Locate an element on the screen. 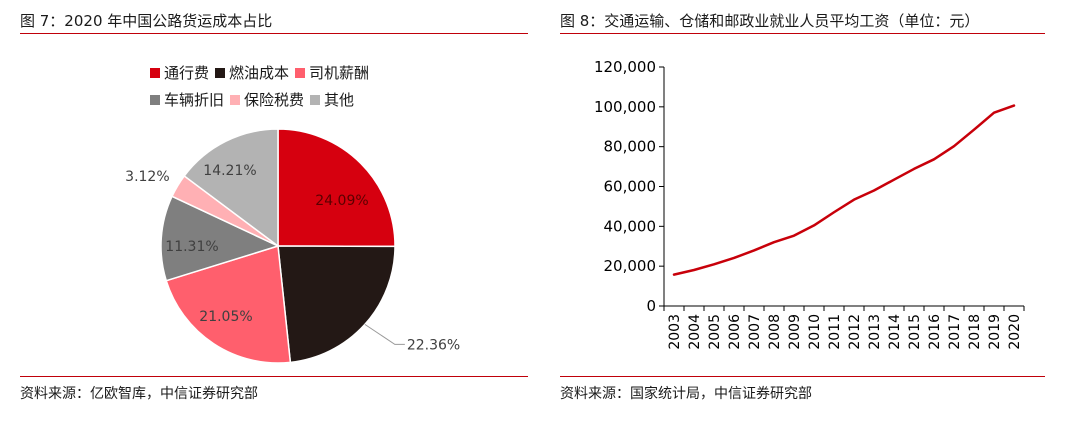 Image resolution: width=1067 pixels, height=431 pixels. y-tick-label: 0 is located at coordinates (651, 306).